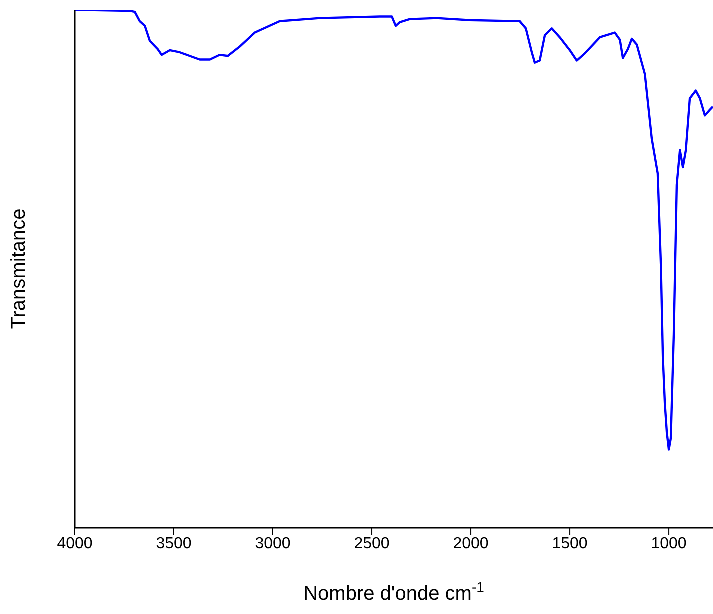 This screenshot has width=713, height=614. Describe the element at coordinates (372, 543) in the screenshot. I see `x-tick-label: 2500` at that location.